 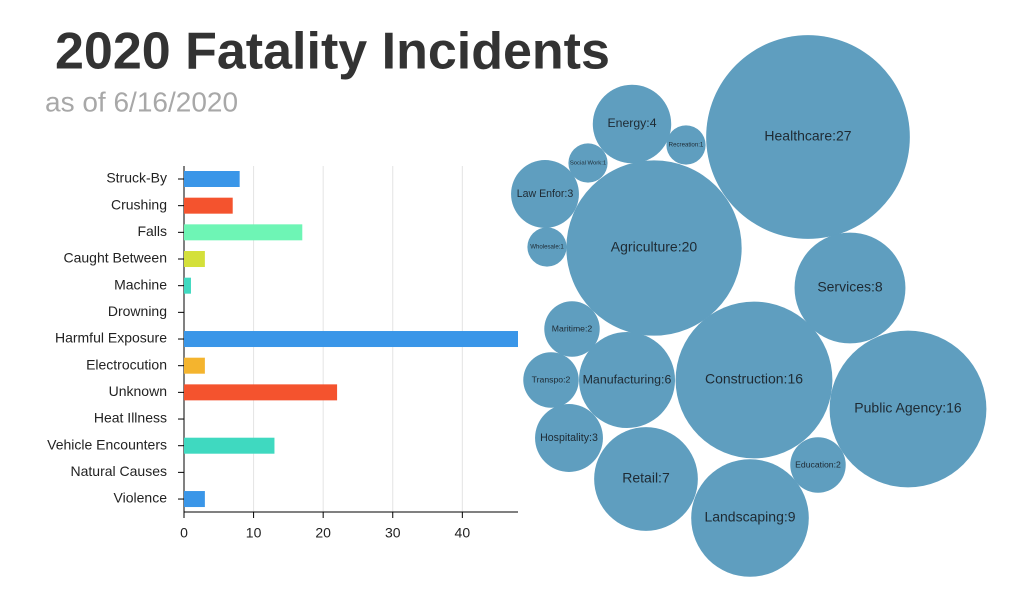 What do you see at coordinates (115, 258) in the screenshot?
I see `y-tick-label: Caught Between` at bounding box center [115, 258].